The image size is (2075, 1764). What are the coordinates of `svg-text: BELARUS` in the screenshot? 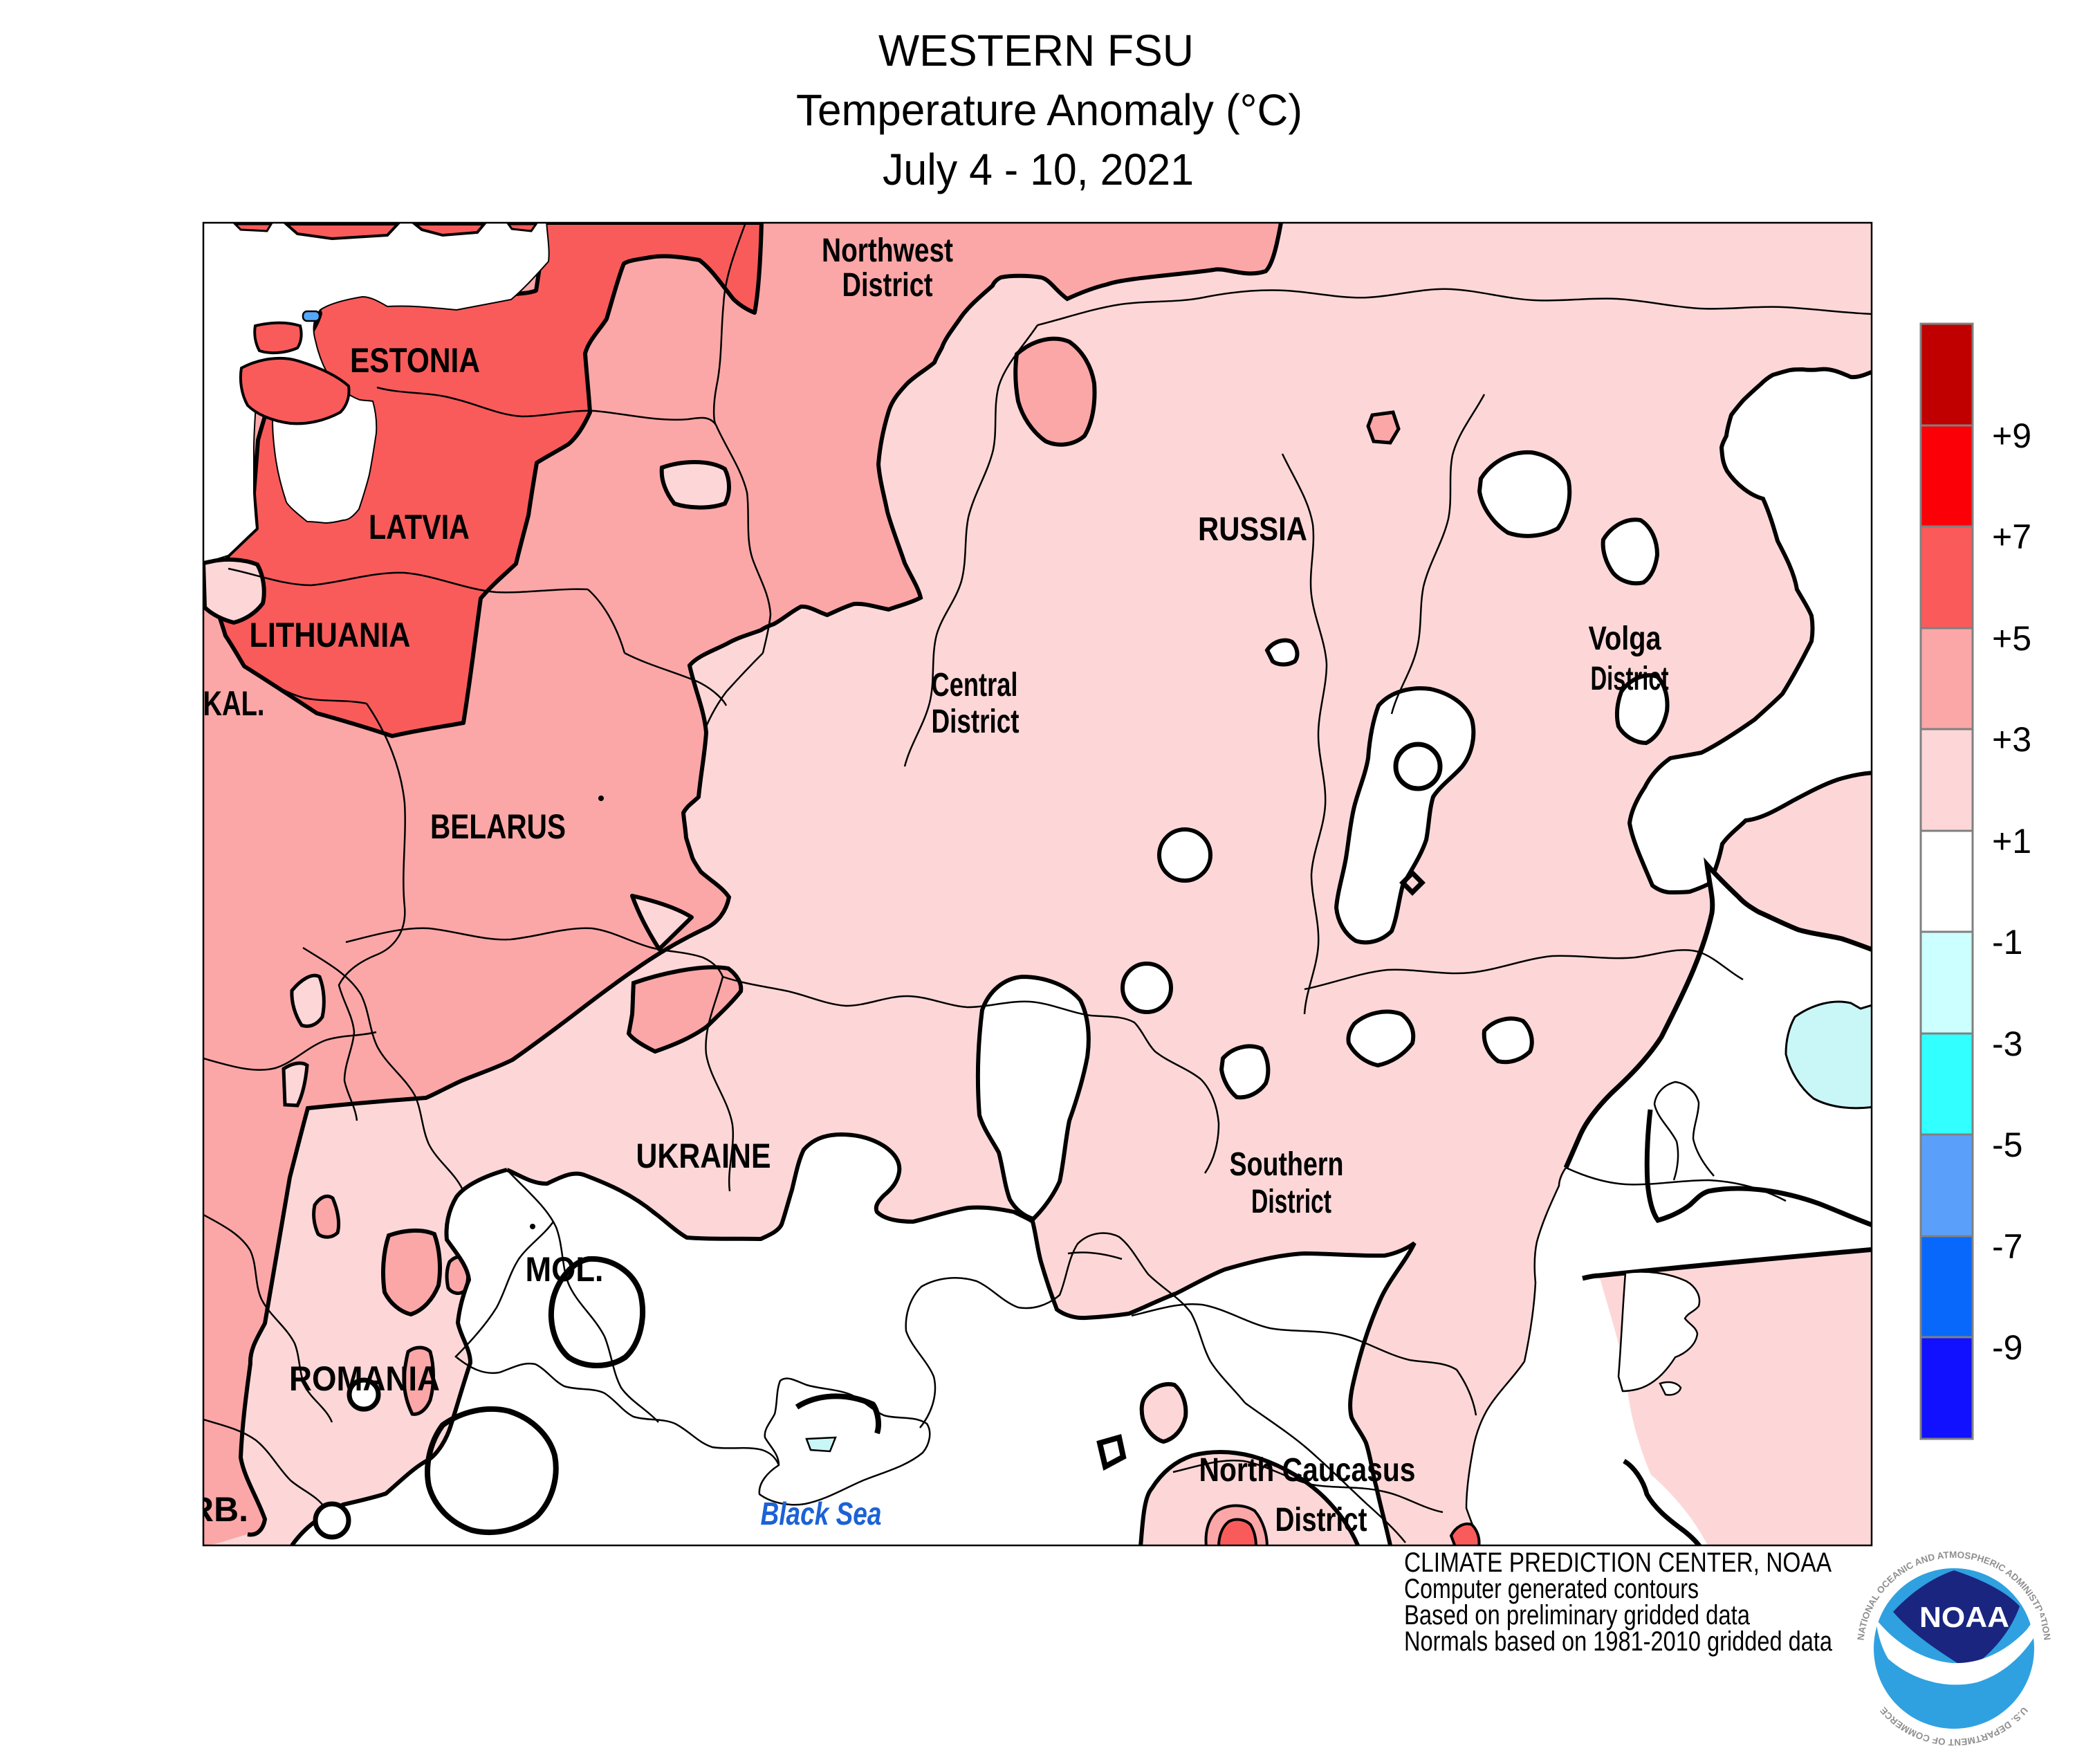 It's located at (498, 826).